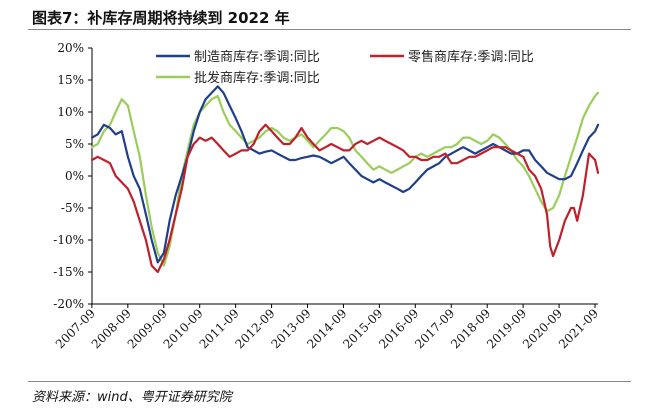 The width and height of the screenshot is (648, 413). What do you see at coordinates (257, 57) in the screenshot?
I see `legend-label: 制造商库存:季调:同比` at bounding box center [257, 57].